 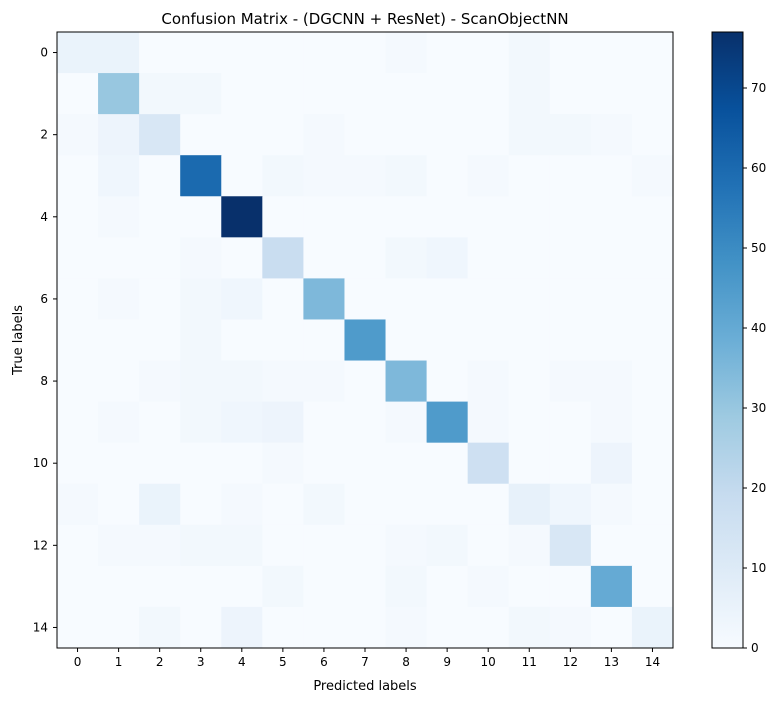 What do you see at coordinates (611, 662) in the screenshot?
I see `x-tick-label: 13` at bounding box center [611, 662].